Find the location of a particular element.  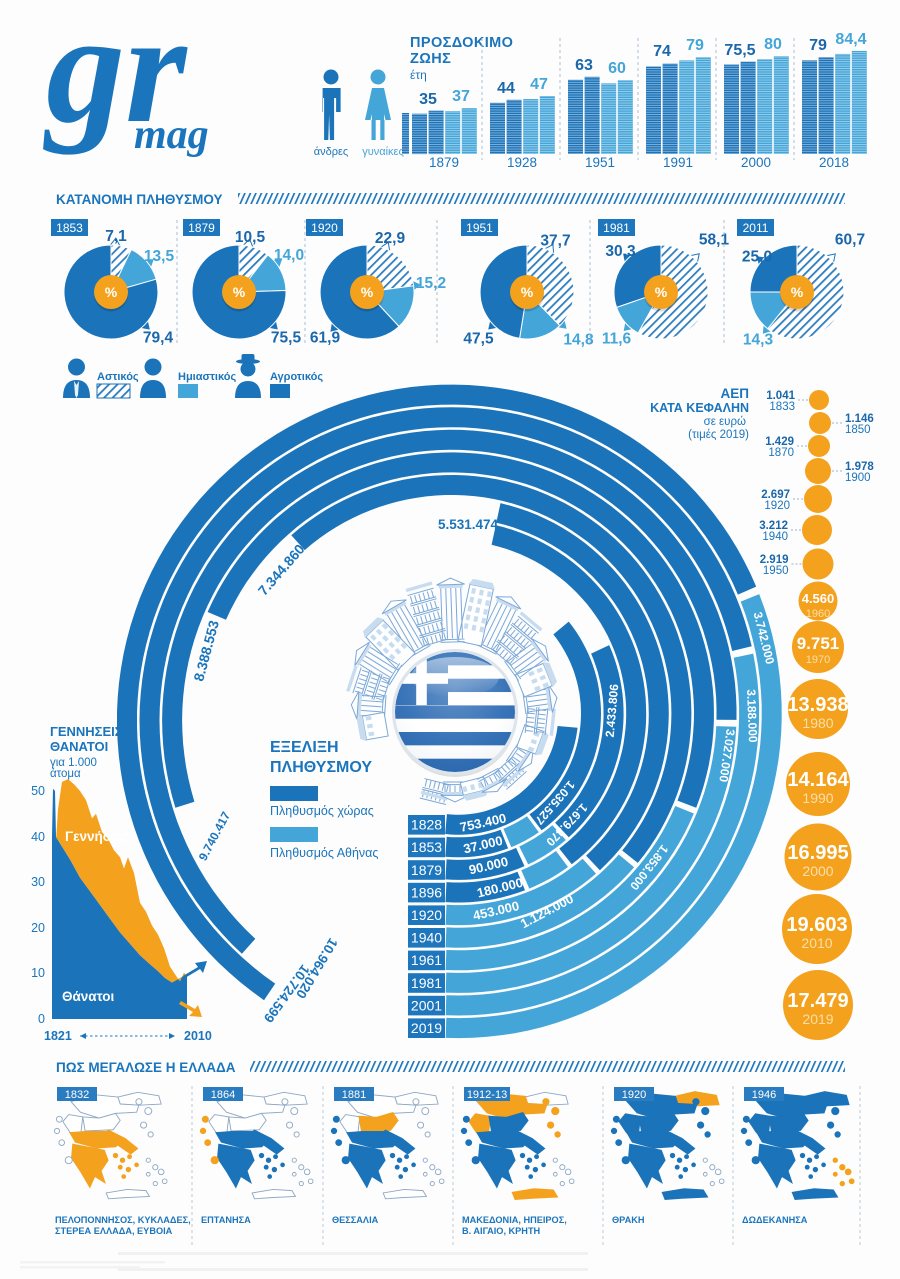

svg-text: mag is located at coordinates (171, 135).